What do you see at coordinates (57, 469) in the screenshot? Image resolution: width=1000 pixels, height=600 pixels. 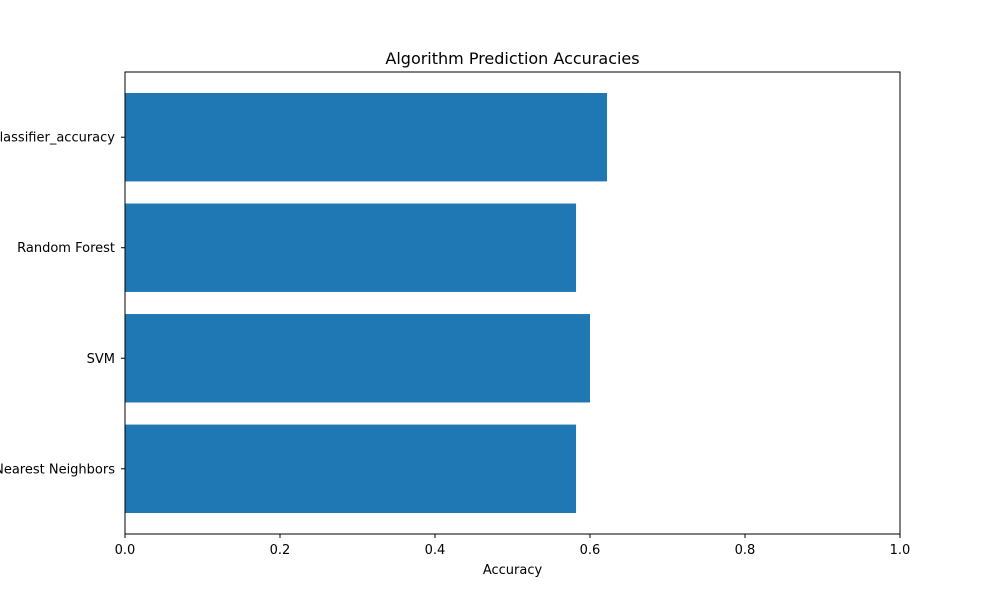 I see `y-tick-label: K-Nearest Neighbors` at bounding box center [57, 469].